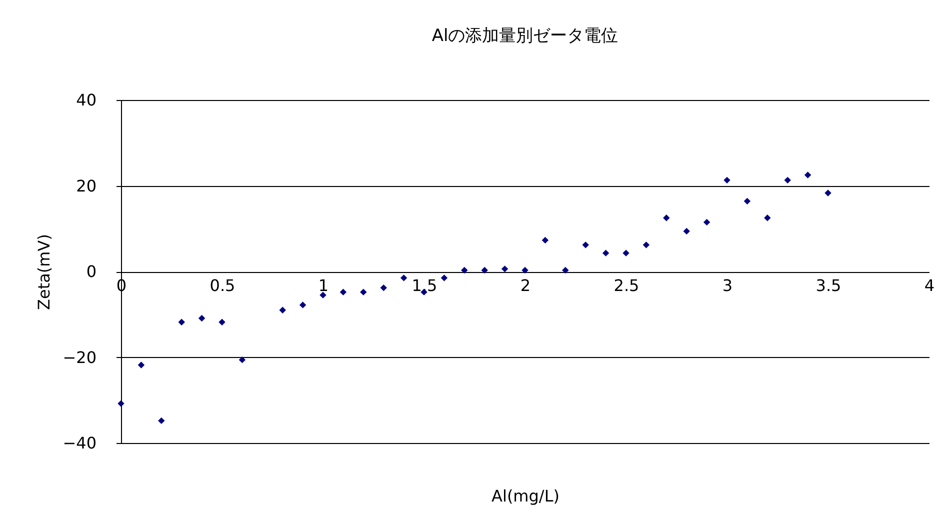 Image resolution: width=950 pixels, height=512 pixels. What do you see at coordinates (425, 285) in the screenshot?
I see `x-tick-label: 1.5` at bounding box center [425, 285].